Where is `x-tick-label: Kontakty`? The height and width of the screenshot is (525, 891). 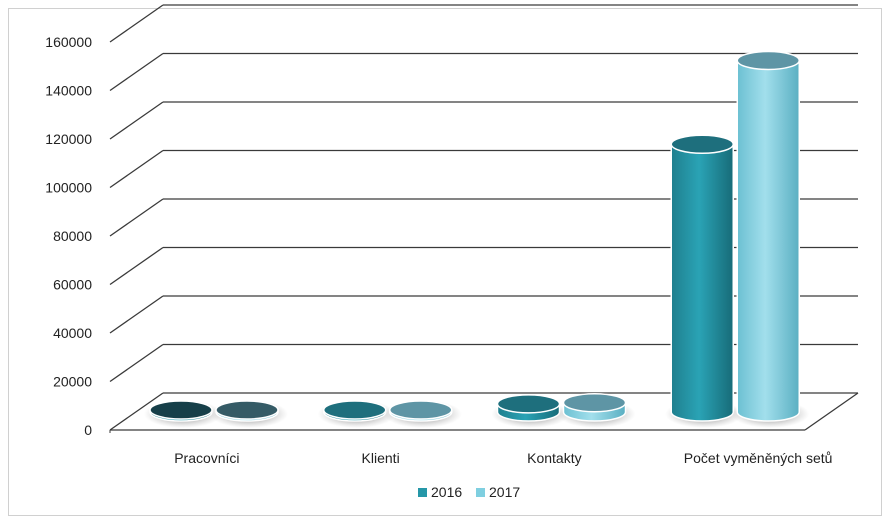
x-tick-label: Kontakty is located at coordinates (554, 458).